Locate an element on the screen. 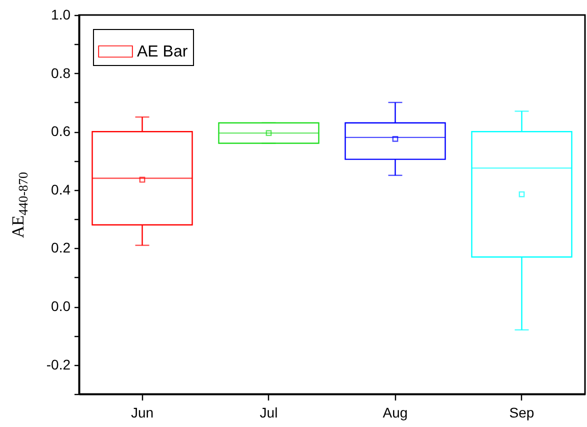 The height and width of the screenshot is (427, 587). x-tick-label: Jun is located at coordinates (142, 412).